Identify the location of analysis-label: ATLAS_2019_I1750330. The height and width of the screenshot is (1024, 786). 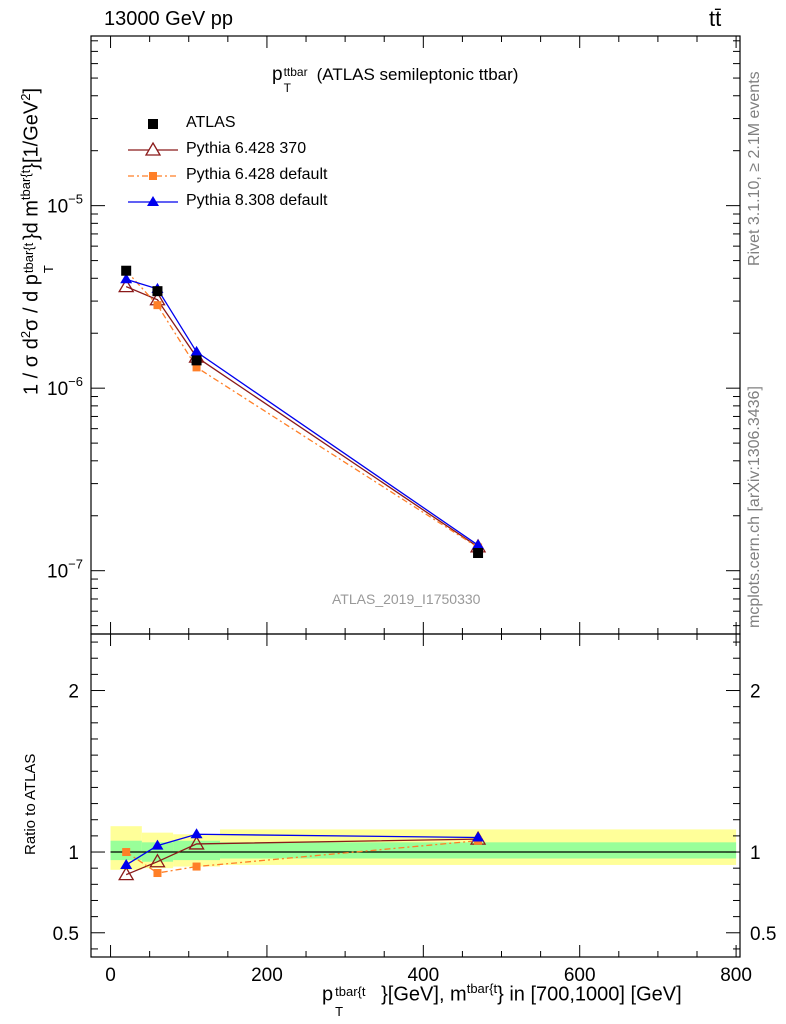
(406, 599).